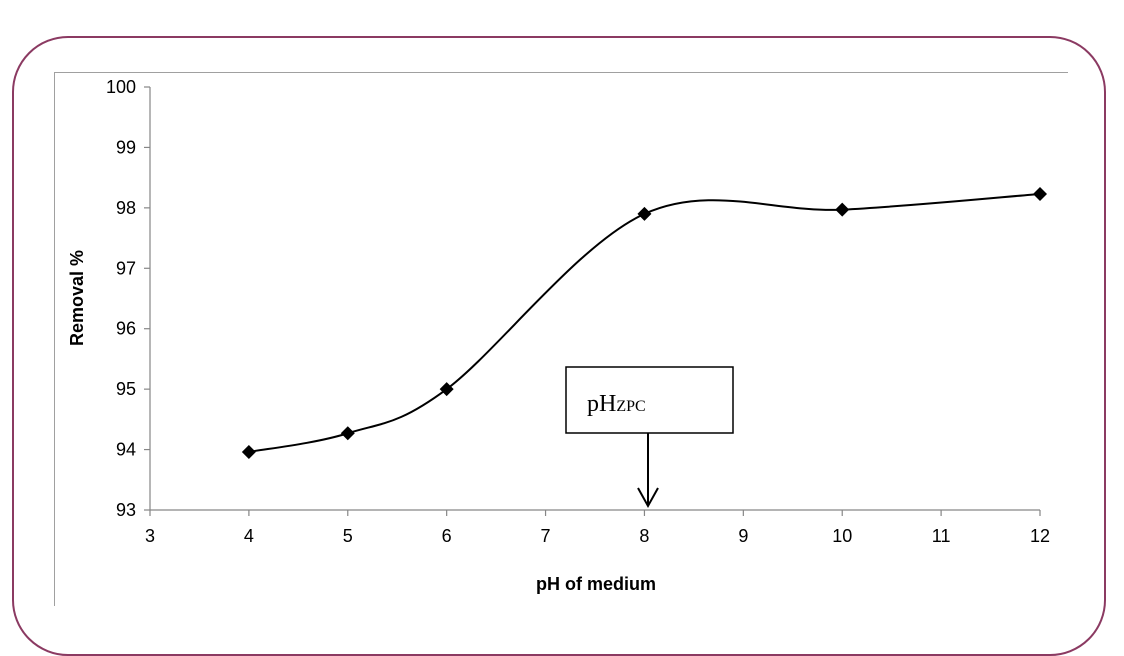 Image resolution: width=1124 pixels, height=656 pixels. Describe the element at coordinates (126, 147) in the screenshot. I see `y-tick-label: 99` at that location.